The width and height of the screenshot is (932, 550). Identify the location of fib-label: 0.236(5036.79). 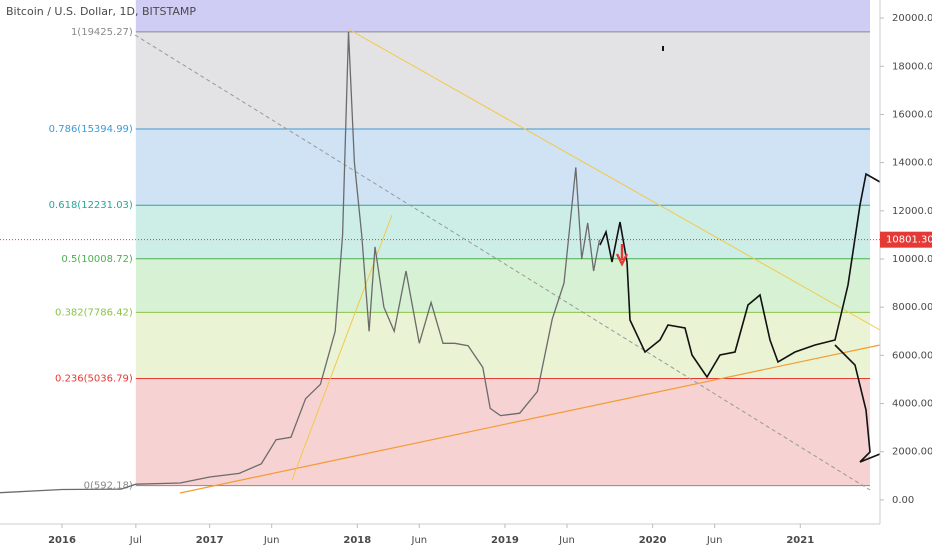
(94, 379).